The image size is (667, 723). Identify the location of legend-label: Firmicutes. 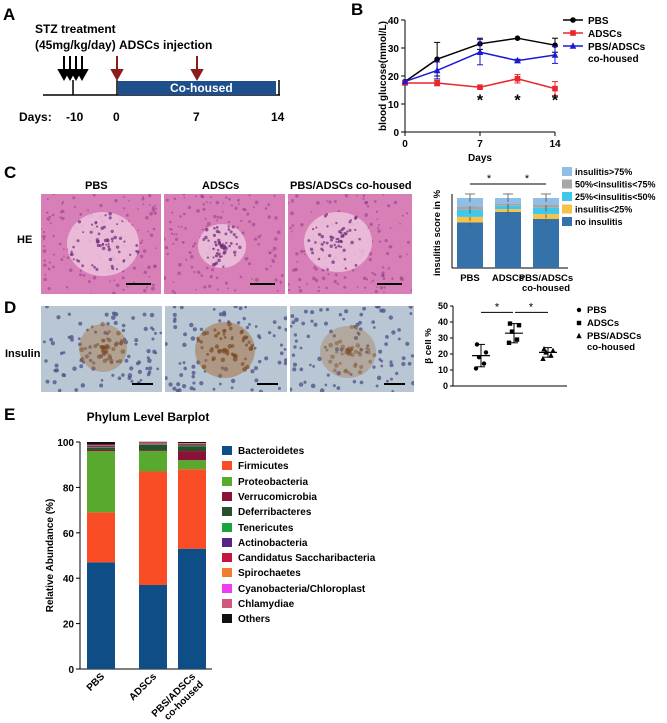
(263, 467).